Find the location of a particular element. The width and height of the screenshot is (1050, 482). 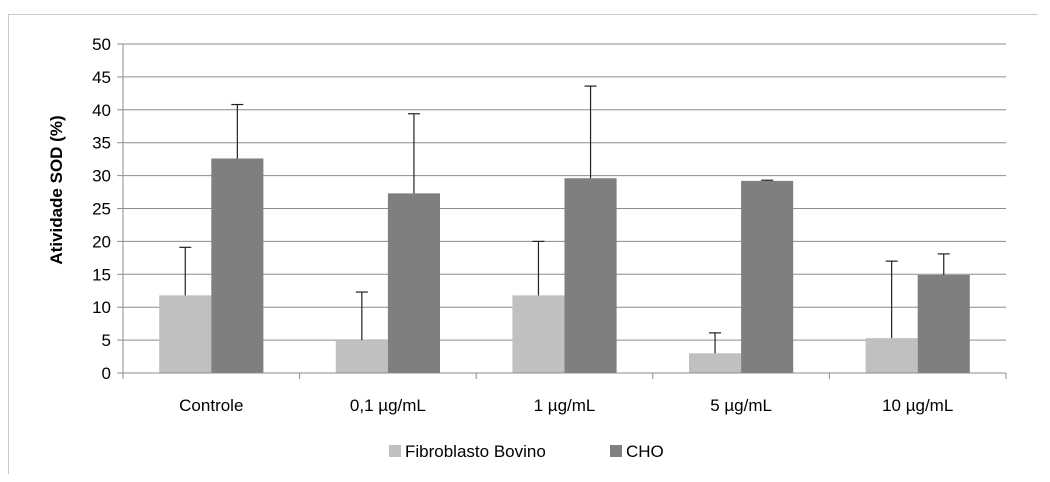

y-tick-label: 35 is located at coordinates (101, 143).